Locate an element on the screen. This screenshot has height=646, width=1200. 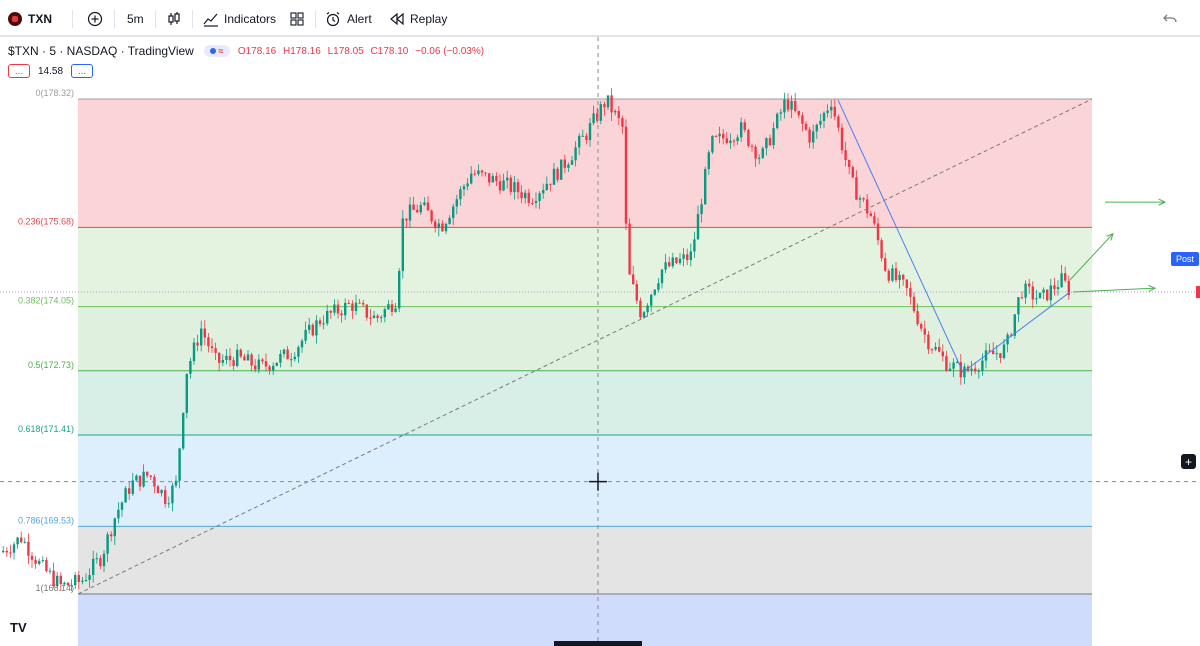
bar-style-button is located at coordinates (174, 18).